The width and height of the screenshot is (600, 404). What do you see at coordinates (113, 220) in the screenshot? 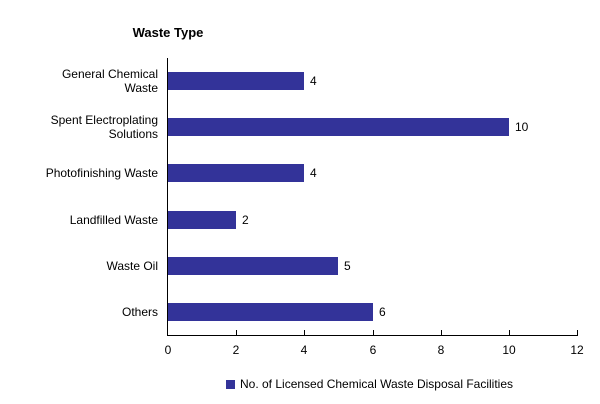
I see `category-label: Landfilled Waste` at bounding box center [113, 220].